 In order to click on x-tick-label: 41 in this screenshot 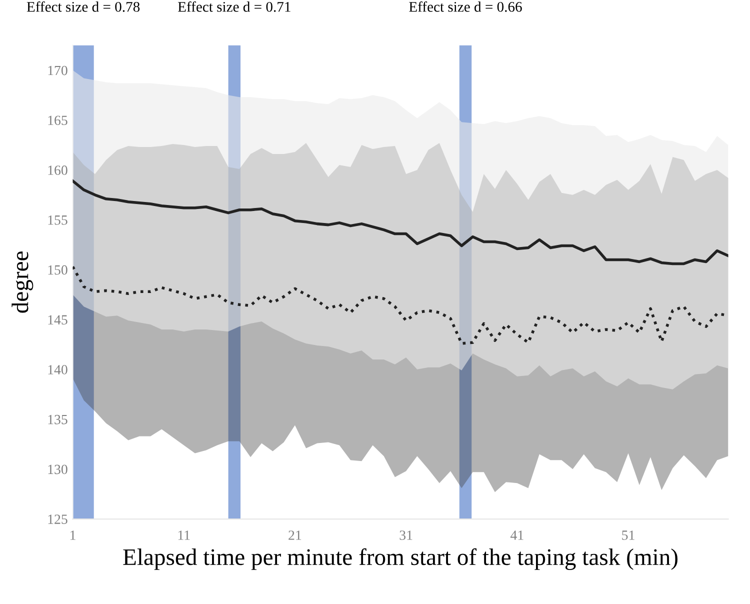, I will do `click(517, 535)`.